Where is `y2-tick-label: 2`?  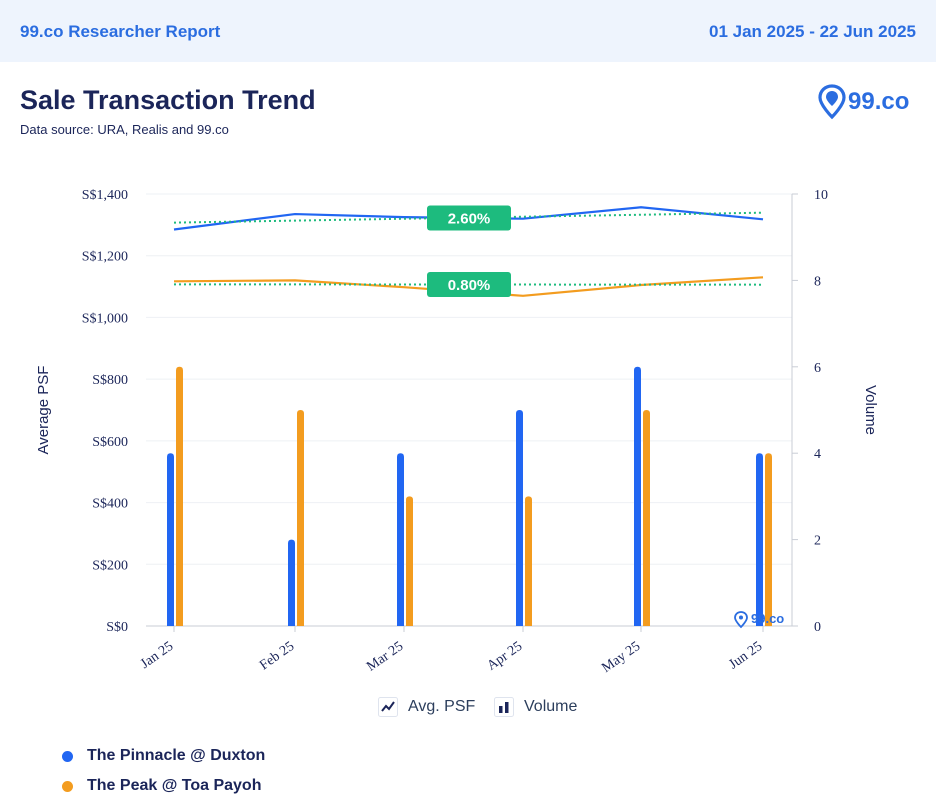
y2-tick-label: 2 is located at coordinates (817, 541).